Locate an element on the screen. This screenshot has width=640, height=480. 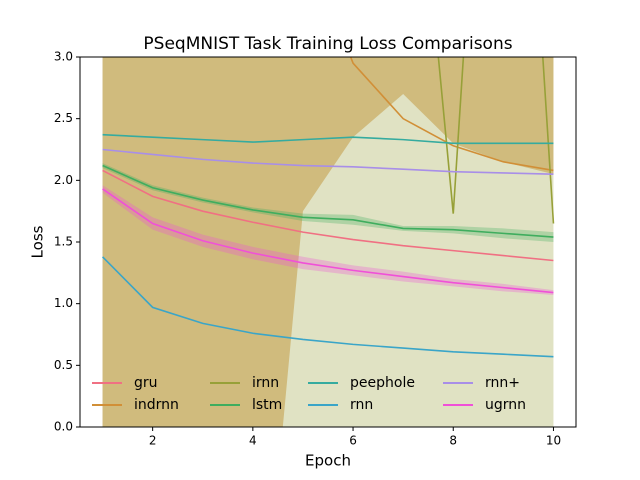
x-tick-label: 2 is located at coordinates (153, 441).